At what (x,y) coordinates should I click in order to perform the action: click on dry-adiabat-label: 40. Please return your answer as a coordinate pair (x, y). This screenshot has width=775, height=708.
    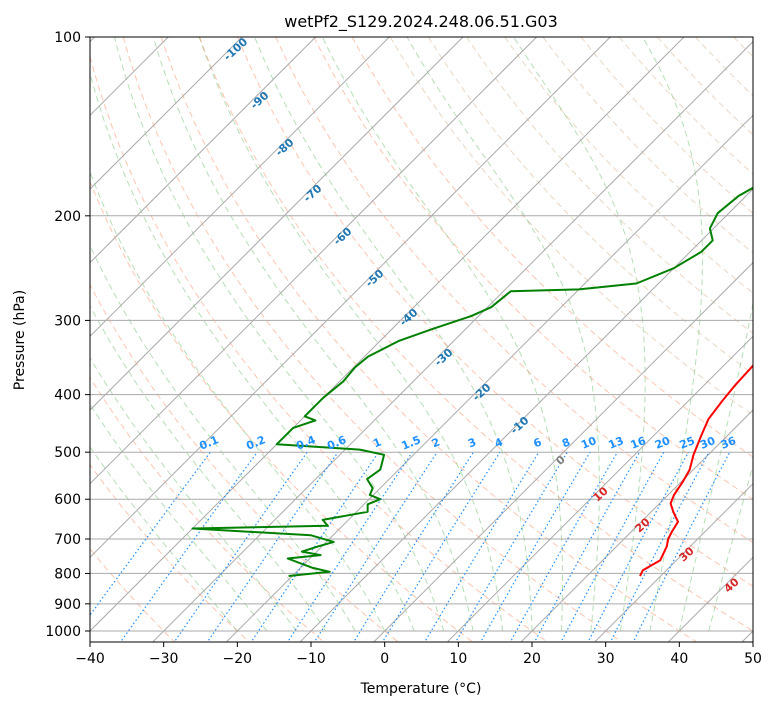
    Looking at the image, I should click on (732, 585).